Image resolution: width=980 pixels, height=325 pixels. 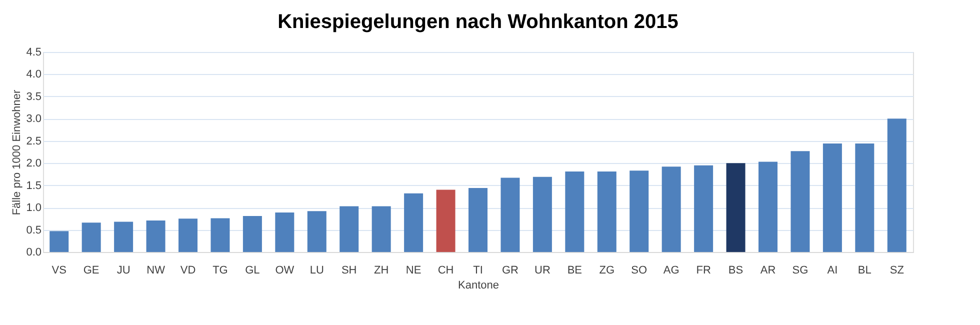 I want to click on x-tick-label: CH, so click(x=446, y=270).